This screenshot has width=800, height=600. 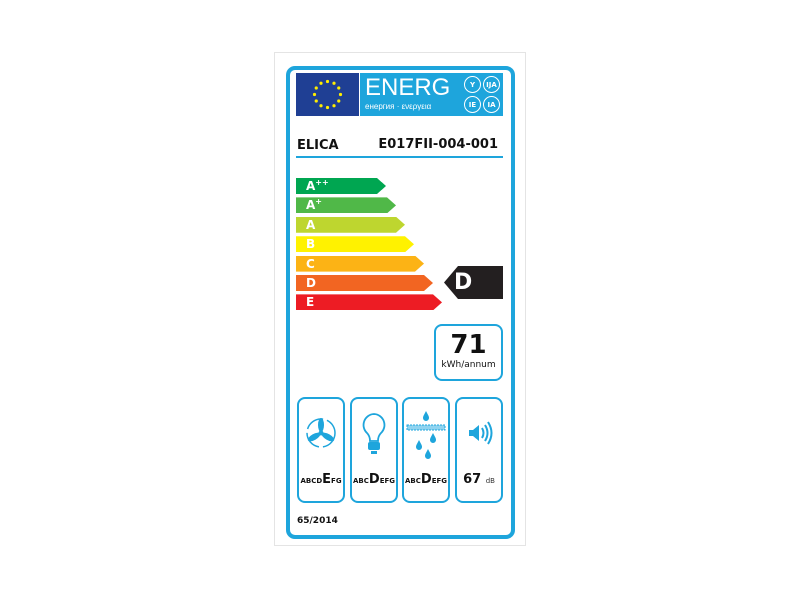 What do you see at coordinates (350, 225) in the screenshot?
I see `efficiency-bar: A` at bounding box center [350, 225].